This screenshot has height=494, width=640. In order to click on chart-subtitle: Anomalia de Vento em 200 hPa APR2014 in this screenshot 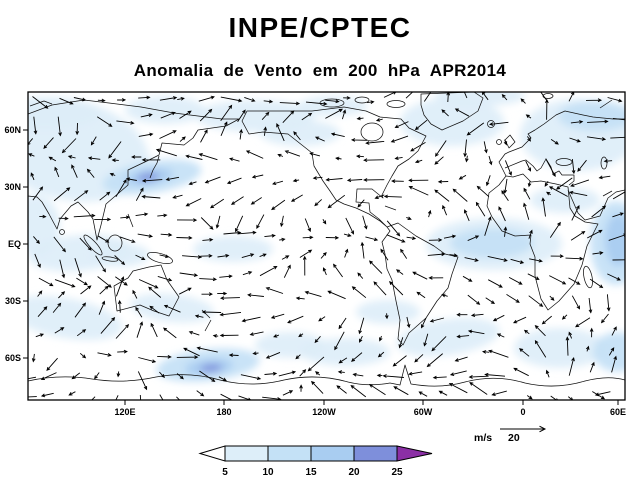, I will do `click(320, 70)`.